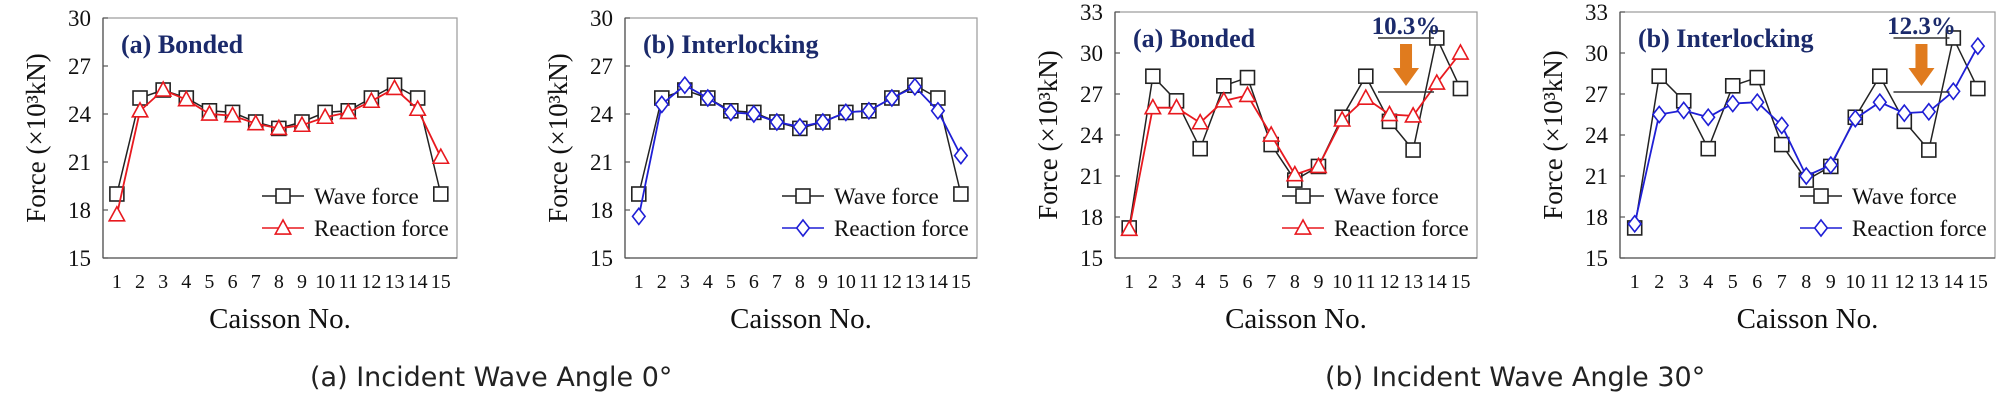 This screenshot has width=2008, height=405. What do you see at coordinates (1406, 26) in the screenshot?
I see `annotation-percent: 10.3%` at bounding box center [1406, 26].